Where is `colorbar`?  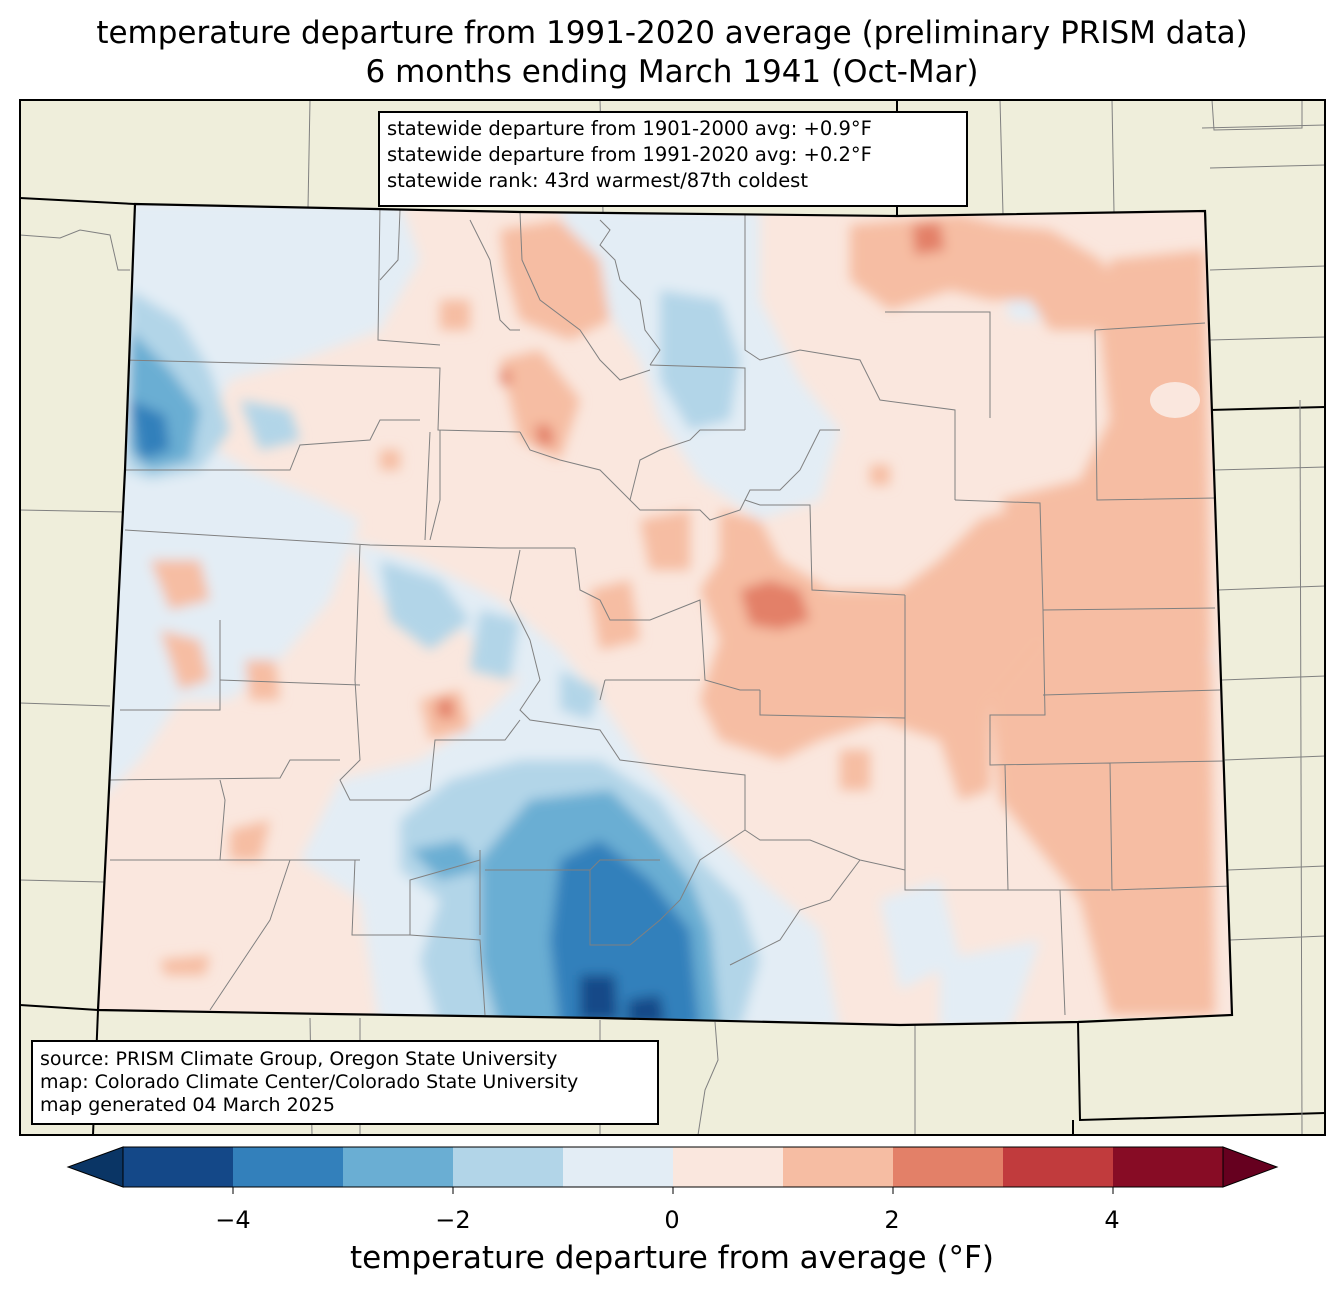 colorbar is located at coordinates (672, 1170).